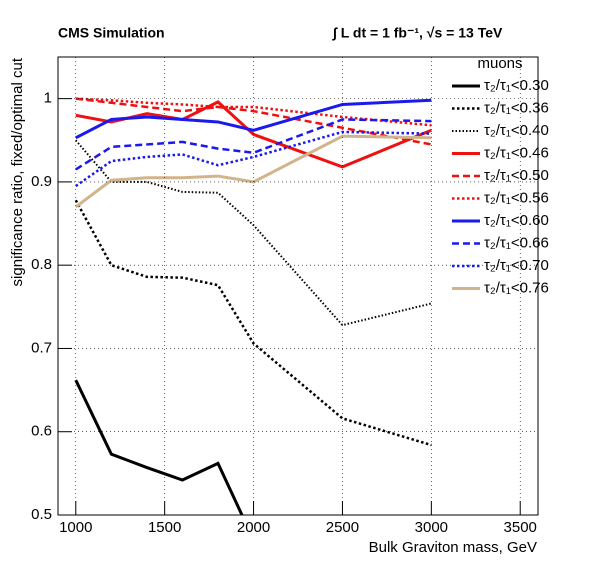  What do you see at coordinates (516, 220) in the screenshot?
I see `legend-label: τ₂/τ₁<0.60` at bounding box center [516, 220].